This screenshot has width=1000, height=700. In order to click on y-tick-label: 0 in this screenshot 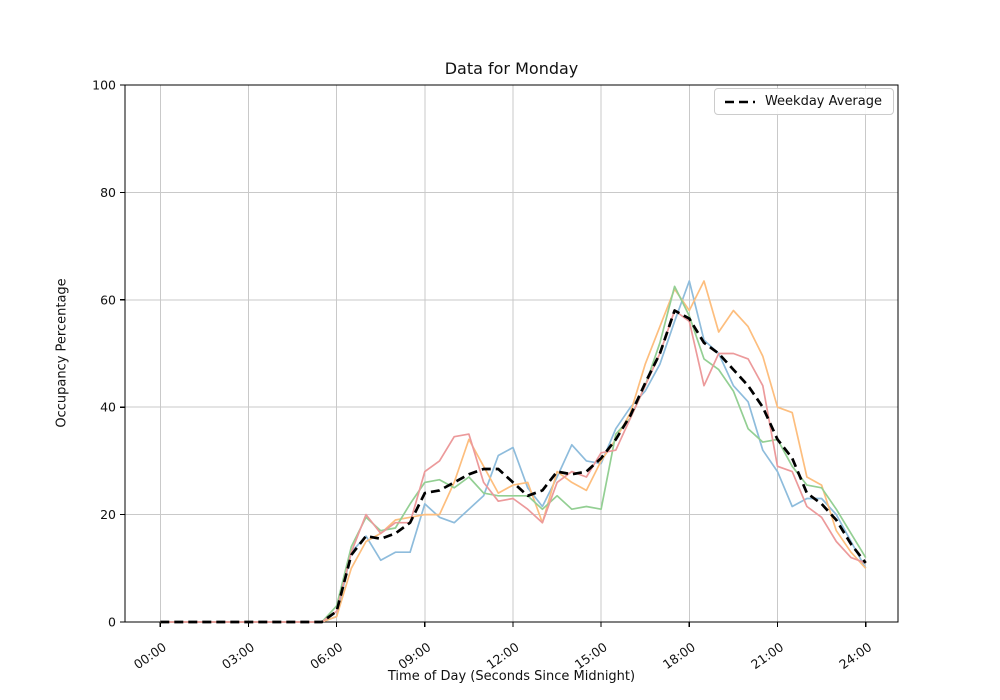, I will do `click(112, 622)`.